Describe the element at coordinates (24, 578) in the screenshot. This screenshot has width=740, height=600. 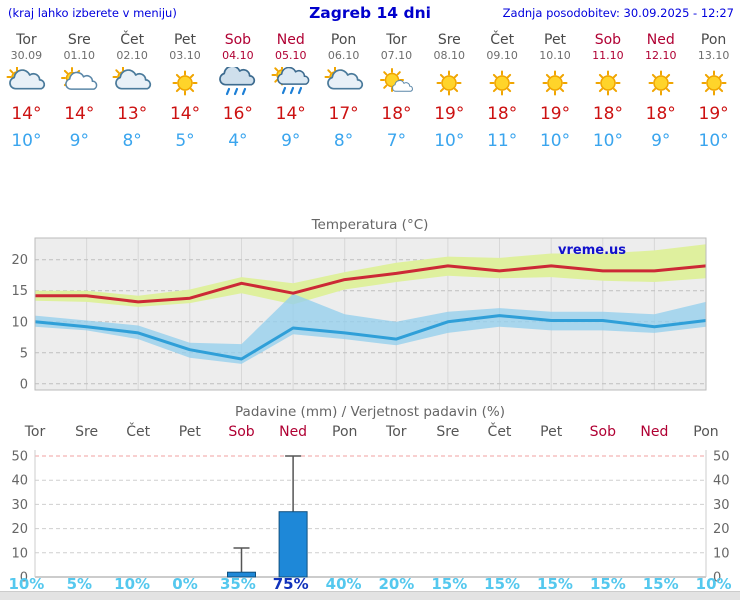
I see `precip-y-tick-left: 0` at that location.